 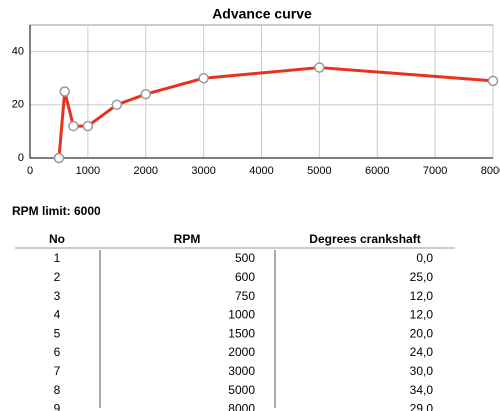 What do you see at coordinates (245, 277) in the screenshot?
I see `table-cell: 600` at bounding box center [245, 277].